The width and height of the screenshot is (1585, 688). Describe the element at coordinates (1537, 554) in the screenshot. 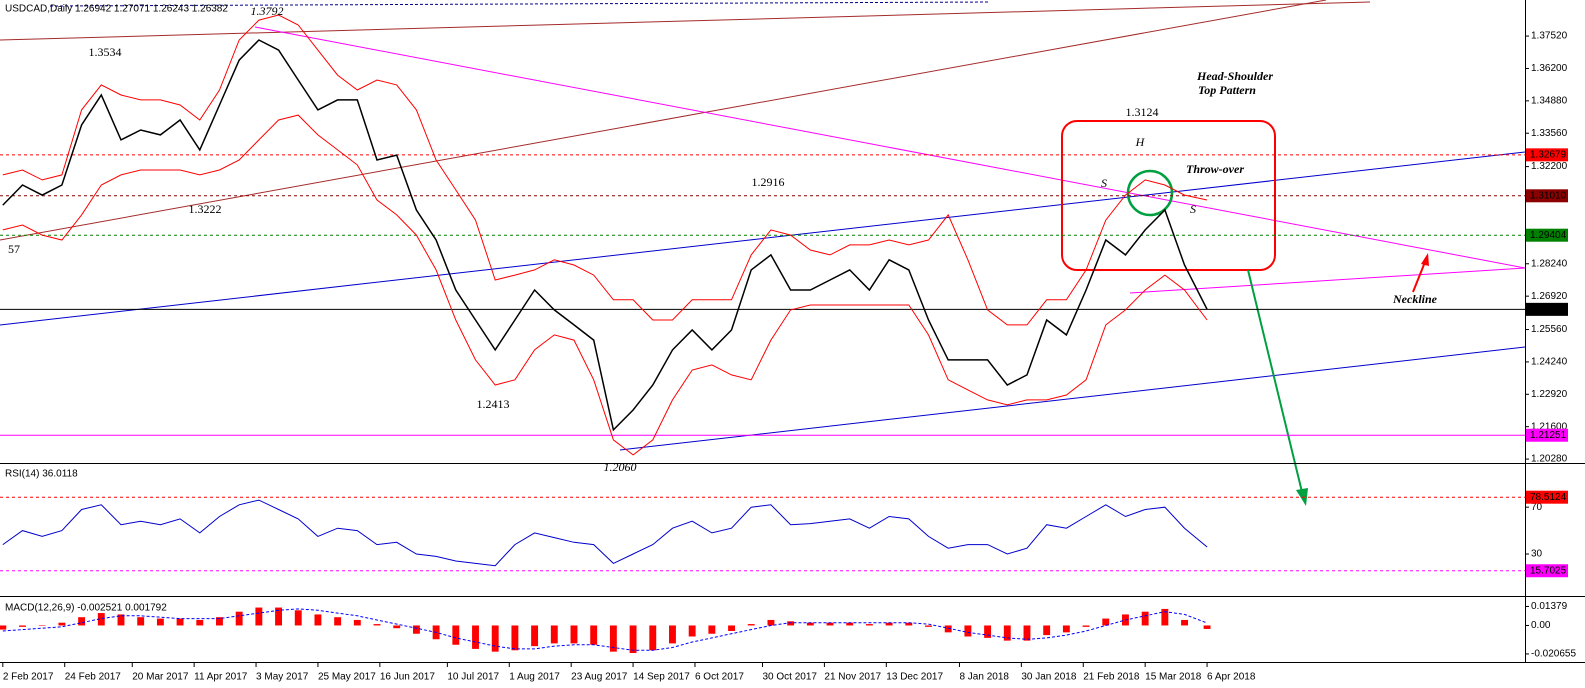

I see `y-tick-label: 30` at that location.